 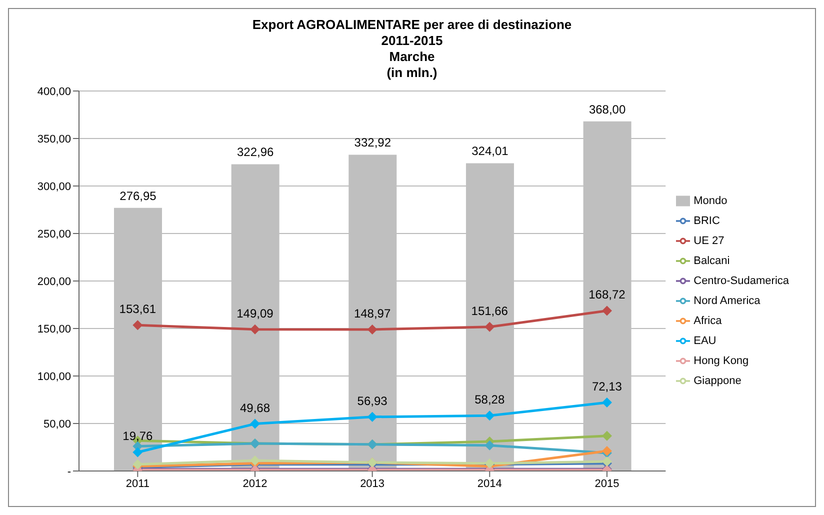 I want to click on legend-label: Giappone, so click(x=718, y=381).